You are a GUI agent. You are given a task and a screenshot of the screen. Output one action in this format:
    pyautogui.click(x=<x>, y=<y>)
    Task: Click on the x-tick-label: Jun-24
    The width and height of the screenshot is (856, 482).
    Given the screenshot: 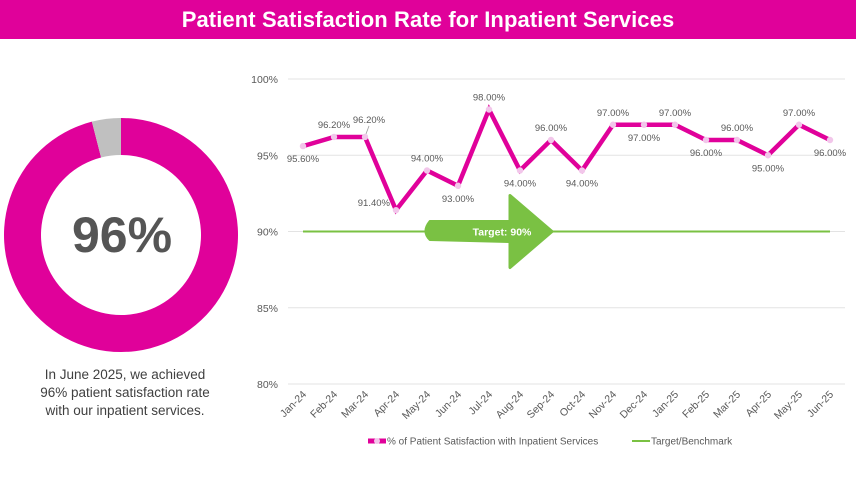 What is the action you would take?
    pyautogui.click(x=448, y=404)
    